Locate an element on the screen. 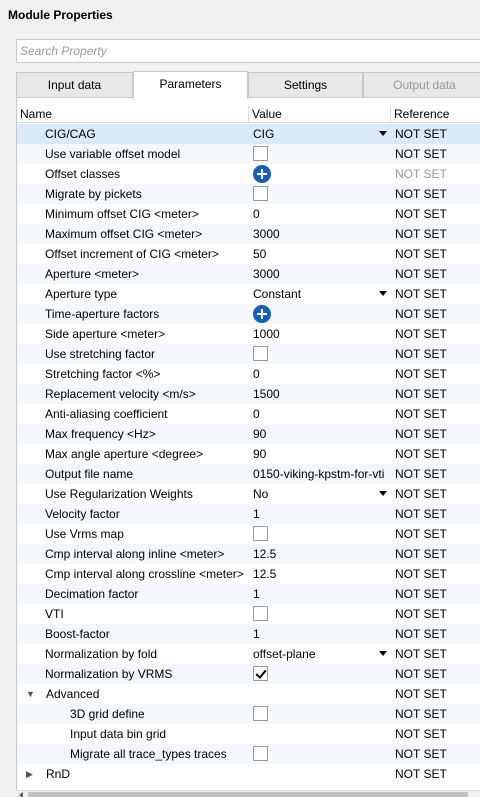 This screenshot has height=797, width=480. chevron-right-icon: ▶ is located at coordinates (29, 774).